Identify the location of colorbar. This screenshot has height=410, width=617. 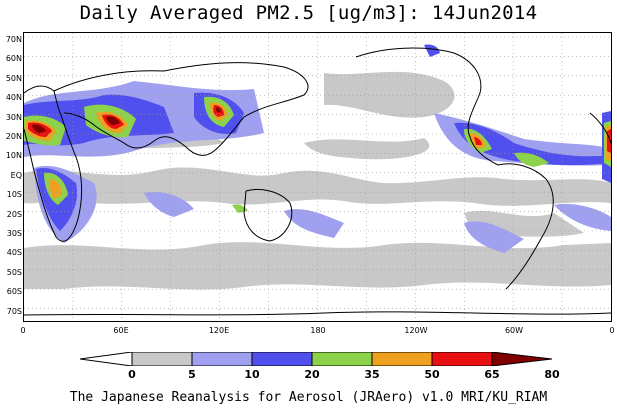
(316, 359).